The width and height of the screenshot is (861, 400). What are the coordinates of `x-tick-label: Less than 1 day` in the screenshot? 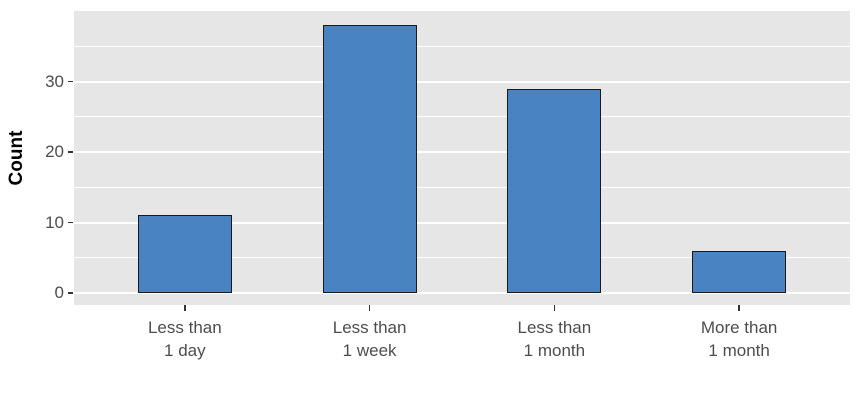 It's located at (184, 339).